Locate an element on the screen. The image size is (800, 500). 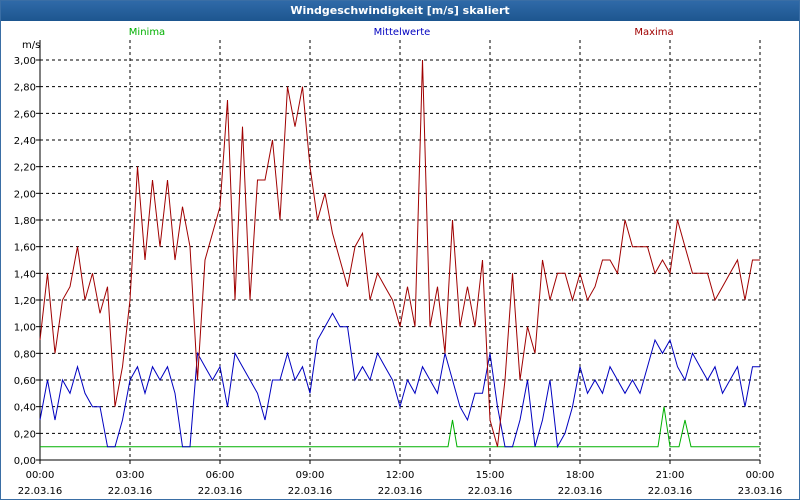
y-tick-label: 1,20 is located at coordinates (25, 301).